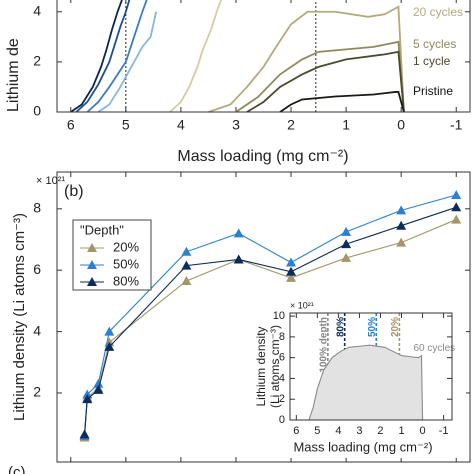 The width and height of the screenshot is (474, 474). Describe the element at coordinates (432, 61) in the screenshot. I see `series-label: 1 cycle` at that location.